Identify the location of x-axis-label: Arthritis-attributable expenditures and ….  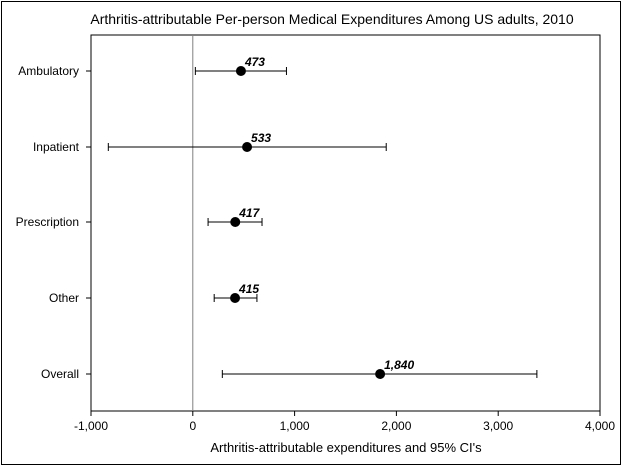
(346, 447).